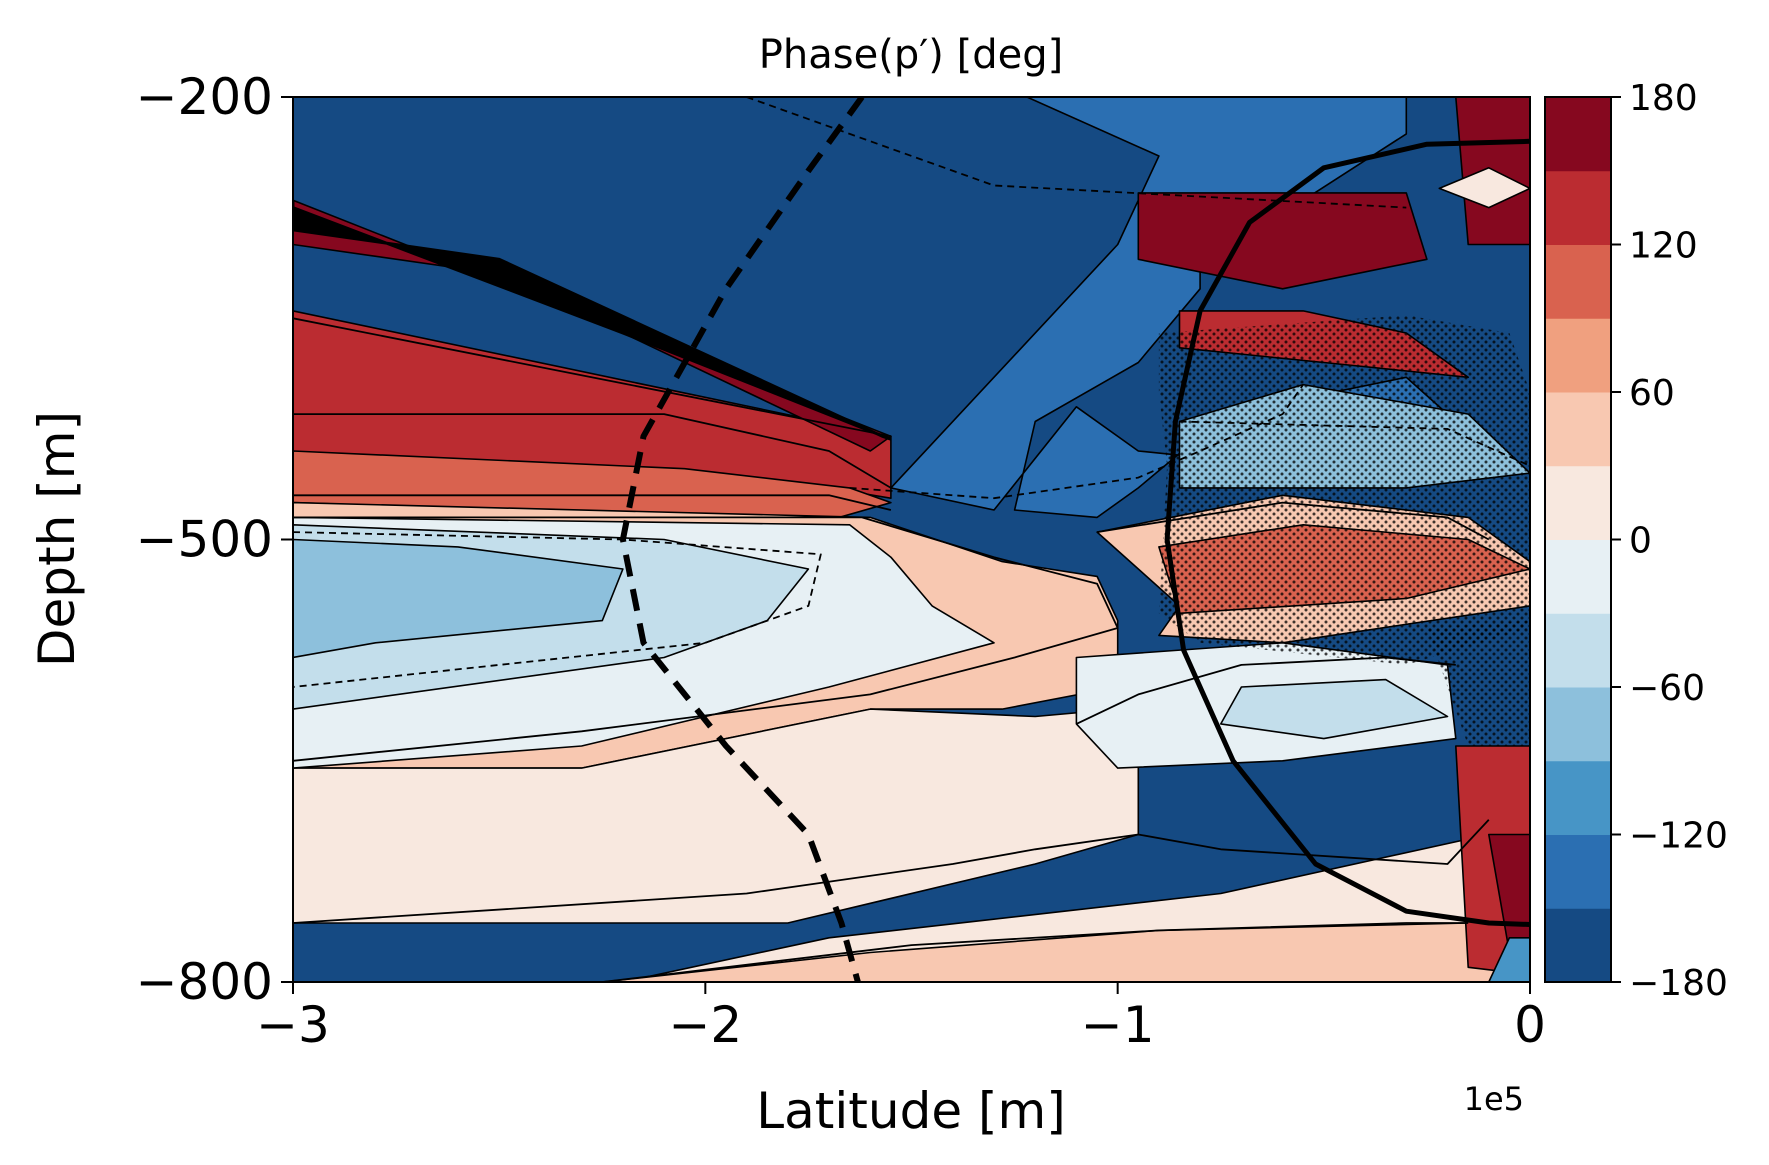 Image resolution: width=1769 pixels, height=1165 pixels. Describe the element at coordinates (910, 1111) in the screenshot. I see `x-axis-label: Latitude [m]` at that location.